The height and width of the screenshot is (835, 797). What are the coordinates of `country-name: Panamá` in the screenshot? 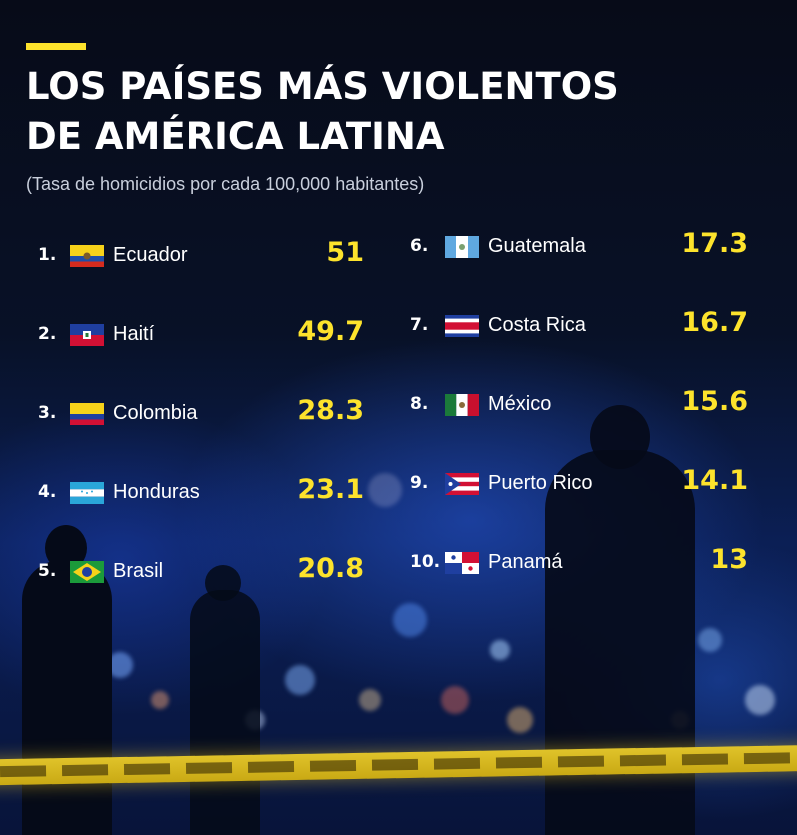 It's located at (525, 562).